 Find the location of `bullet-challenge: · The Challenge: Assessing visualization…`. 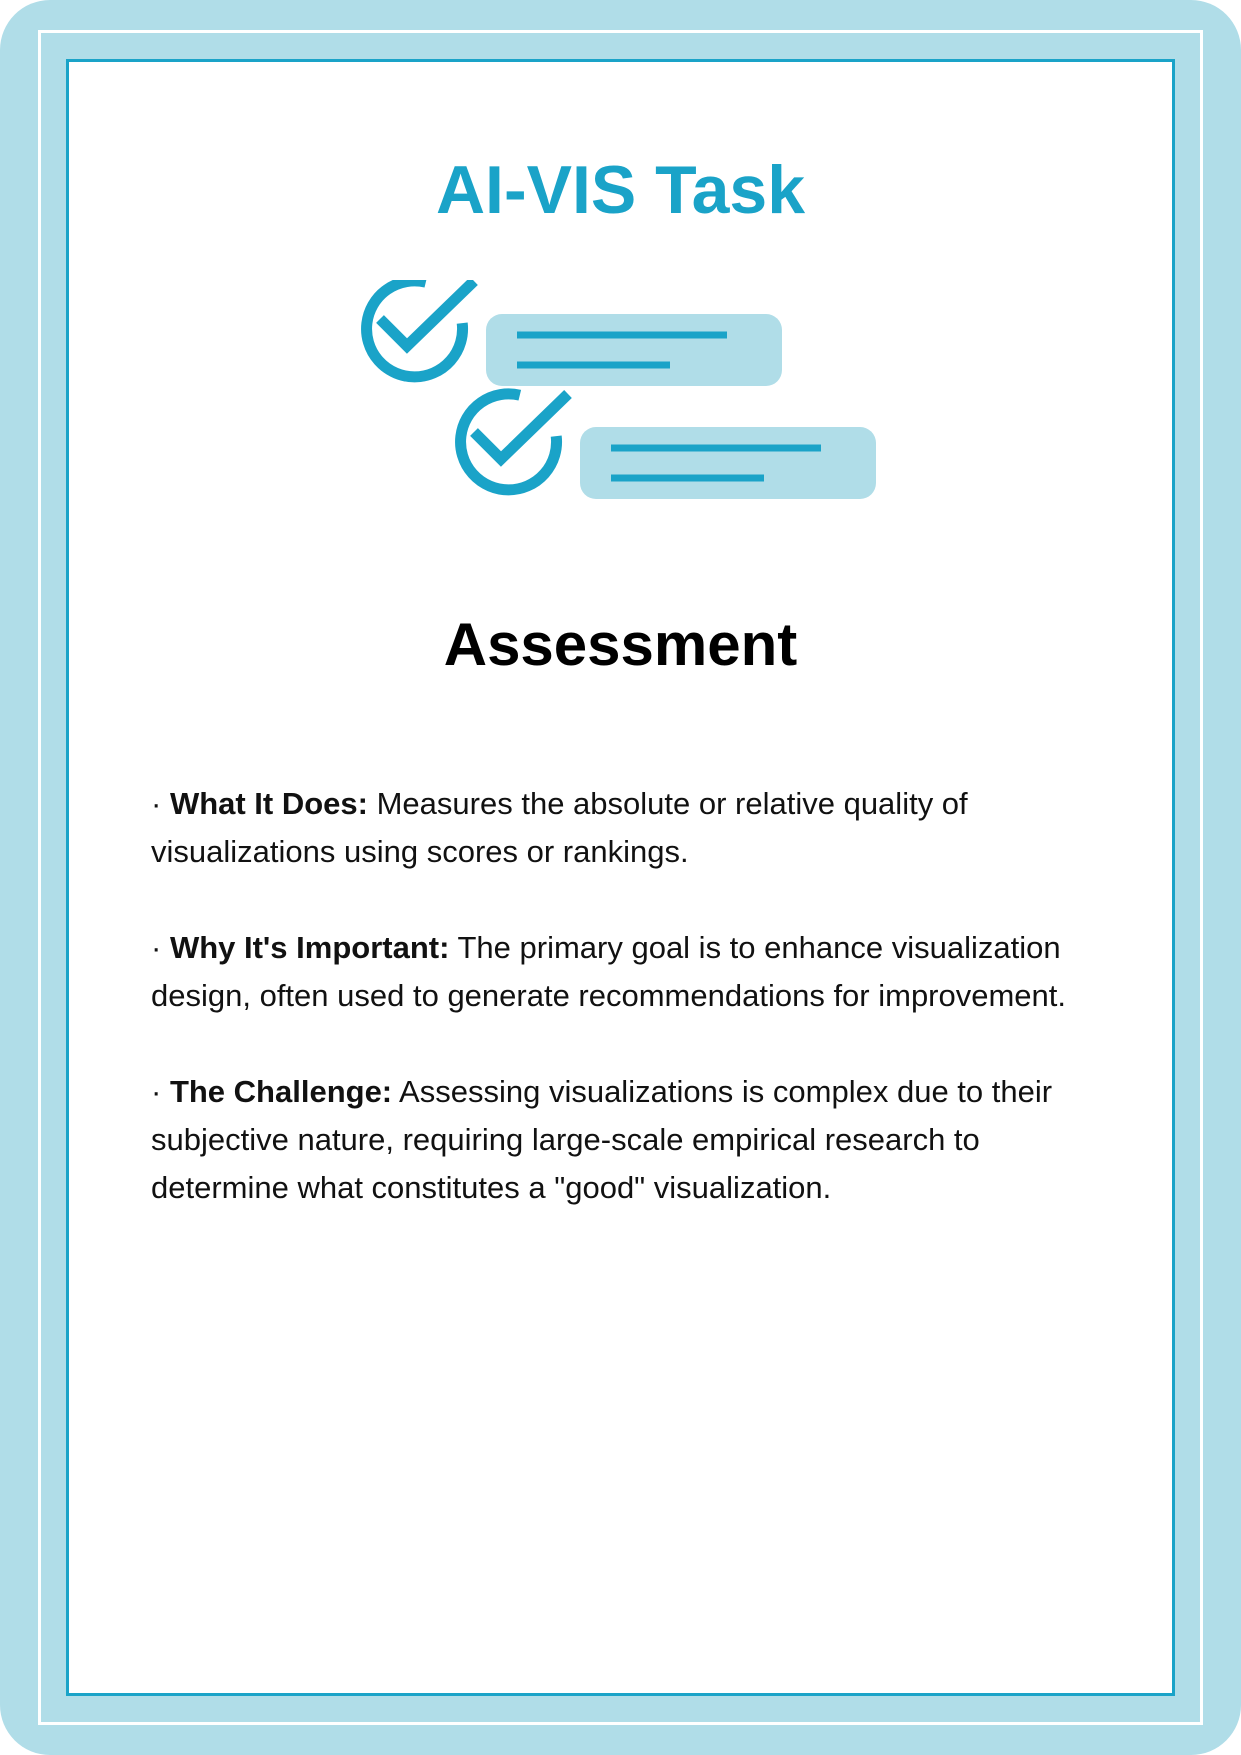

bullet-challenge: · The Challenge: Assessing visualization… is located at coordinates (626, 1140).